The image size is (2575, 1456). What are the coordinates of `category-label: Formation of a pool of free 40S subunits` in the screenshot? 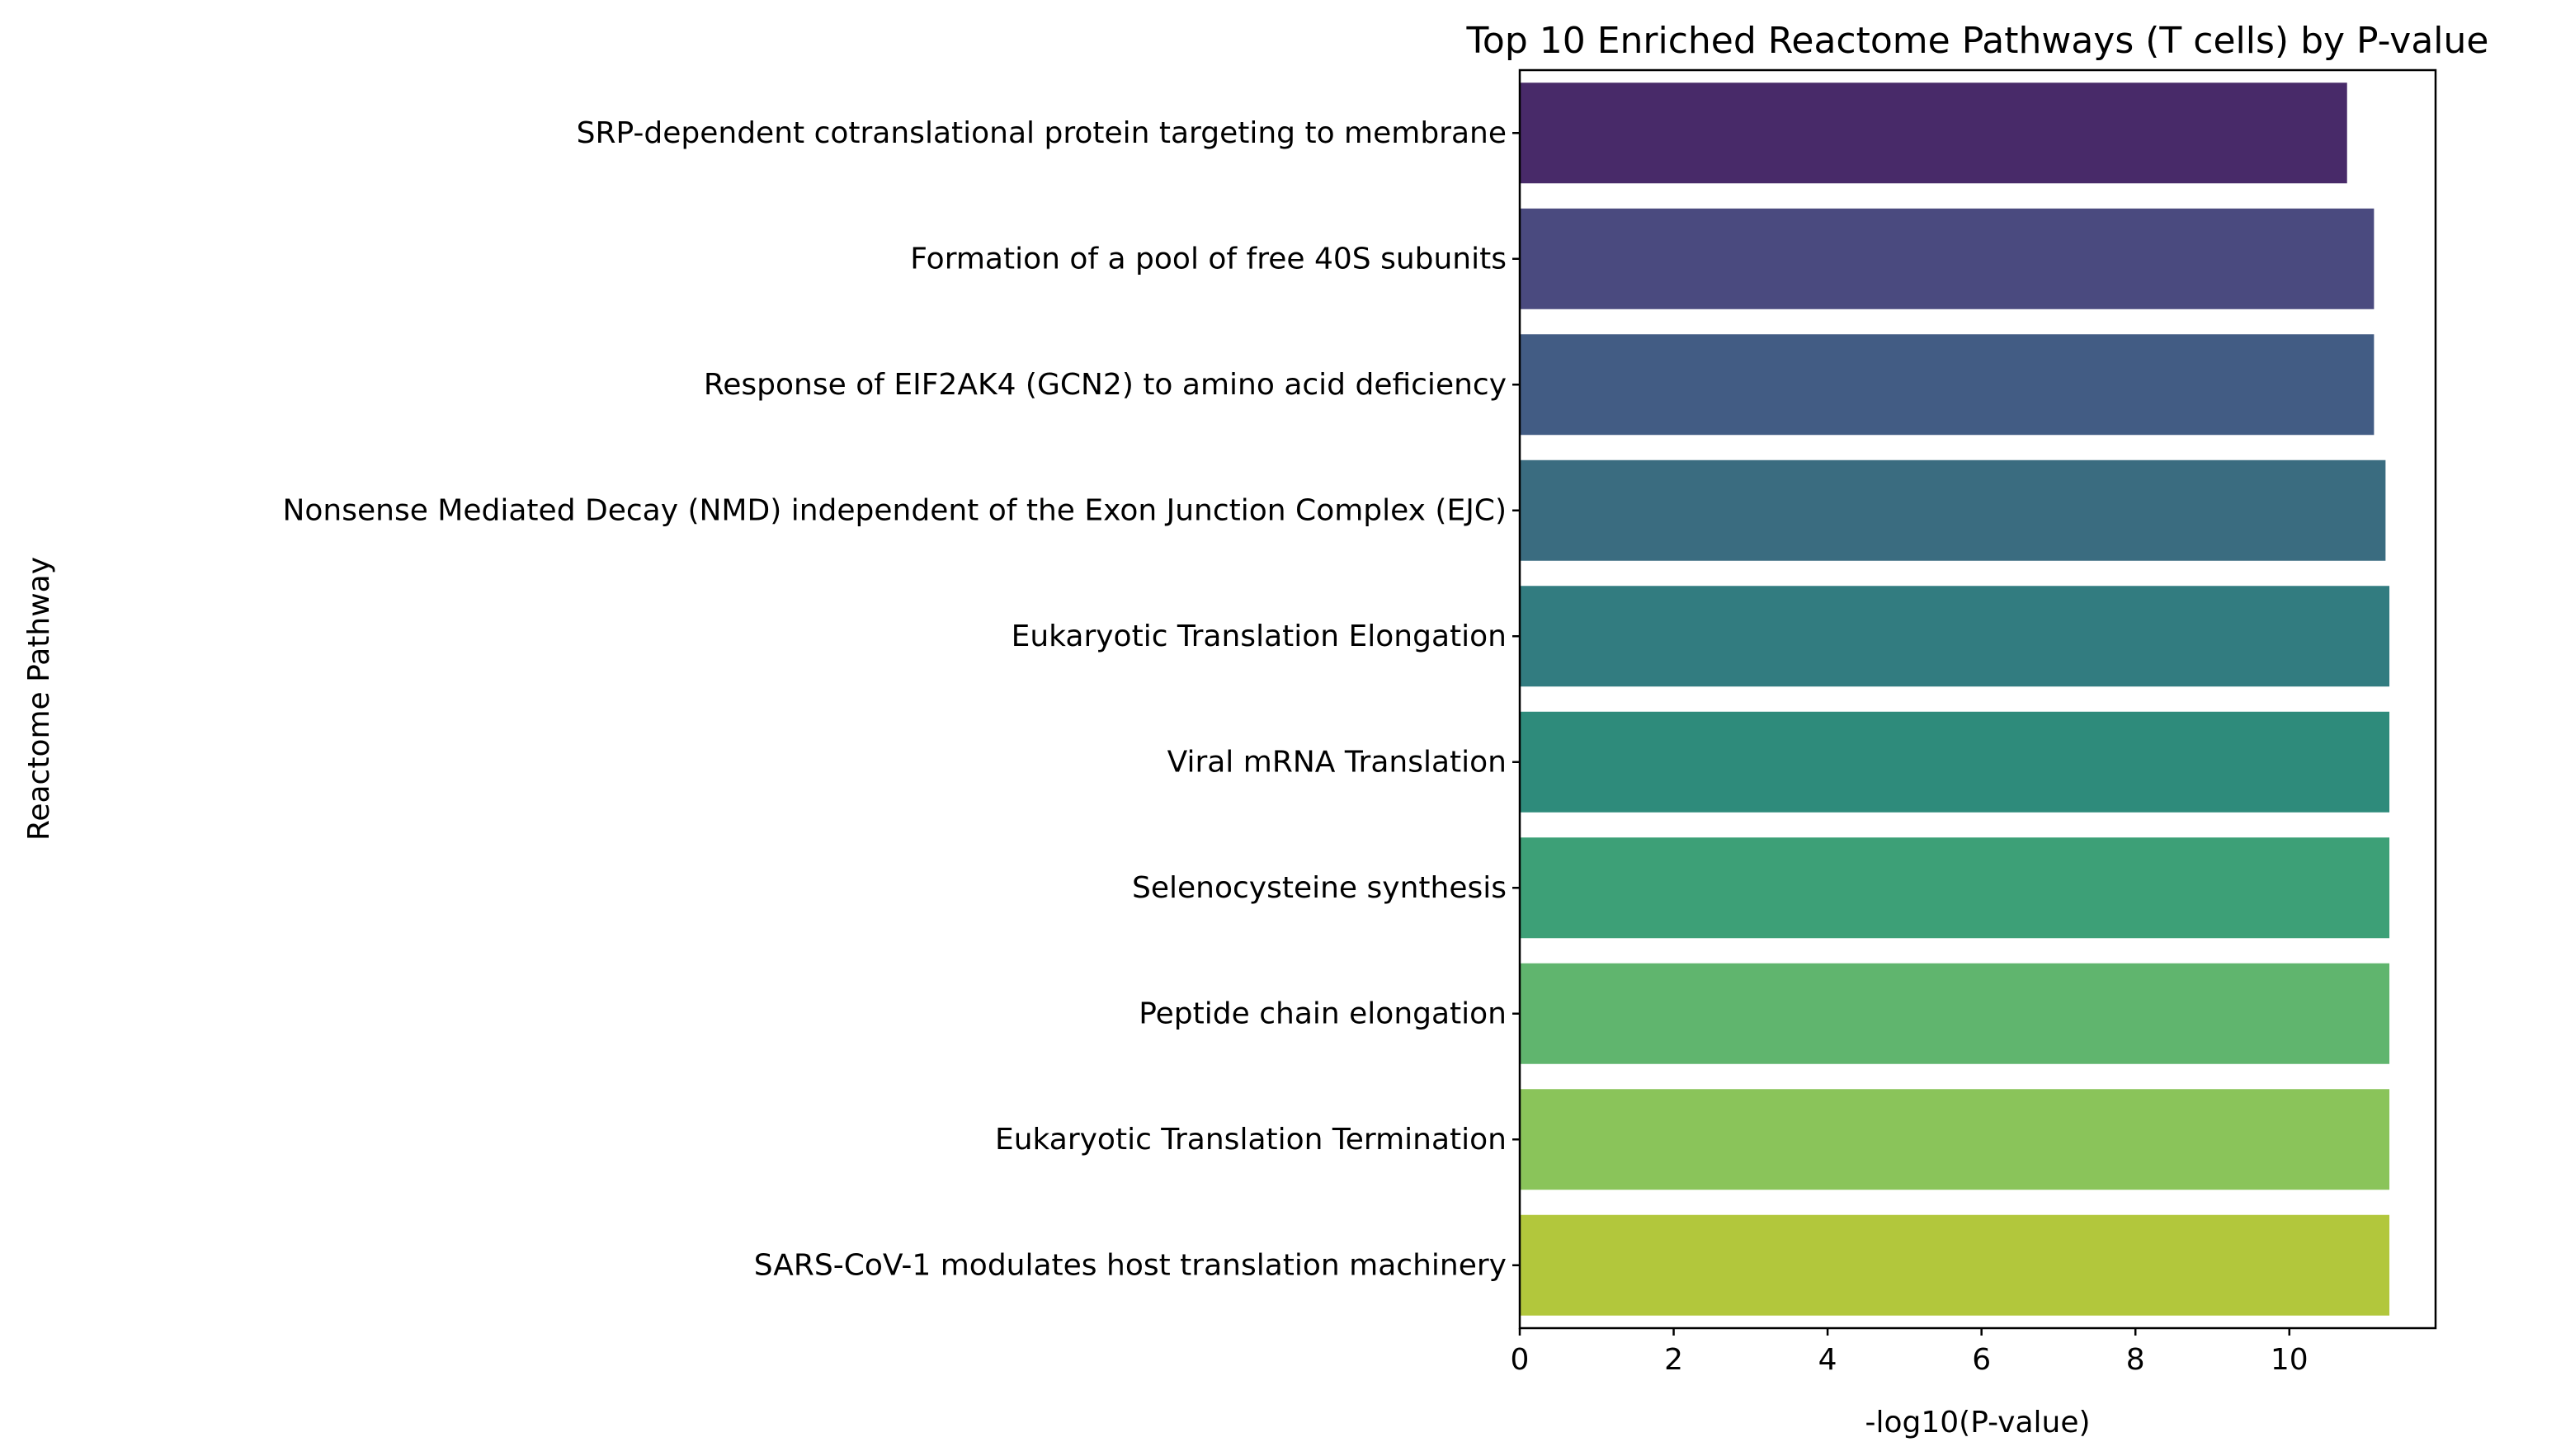 It's located at (1208, 259).